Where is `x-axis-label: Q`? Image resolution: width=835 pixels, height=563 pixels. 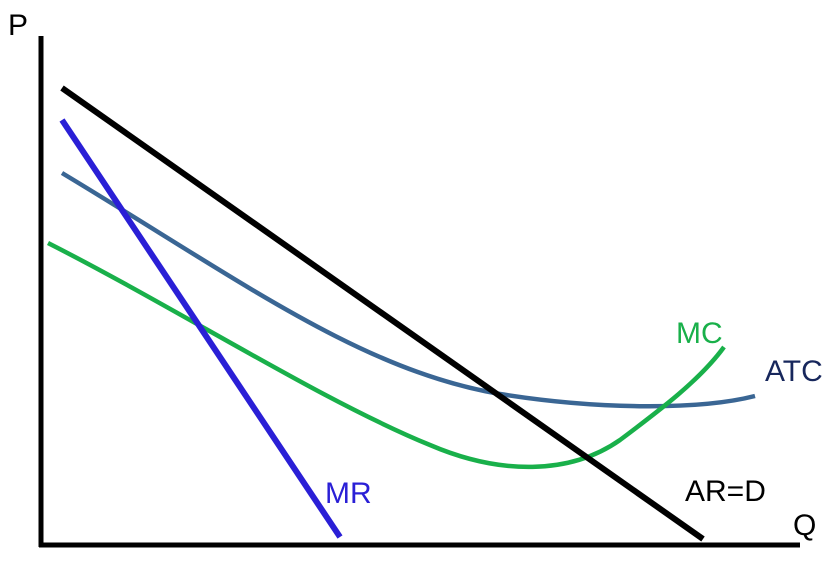
x-axis-label: Q is located at coordinates (804, 525).